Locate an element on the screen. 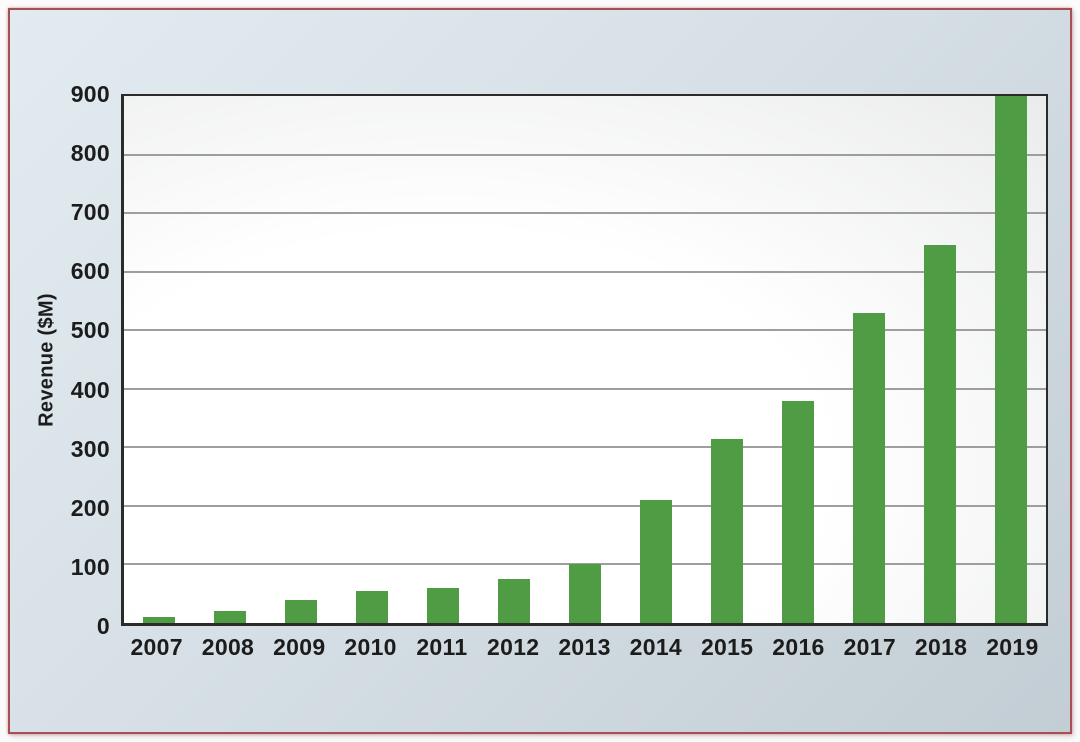 This screenshot has width=1080, height=742. bar-slot-2009 is located at coordinates (301, 359).